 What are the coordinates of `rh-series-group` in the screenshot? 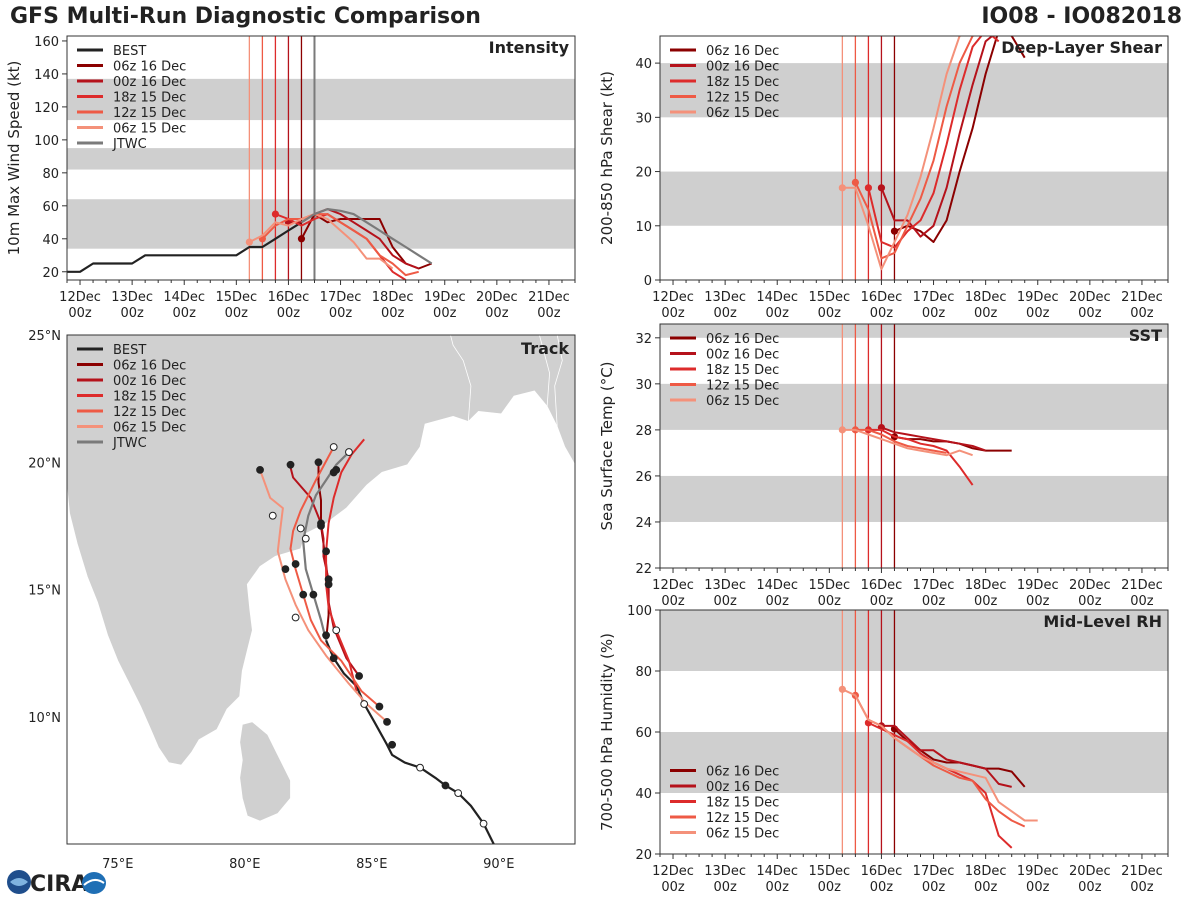 It's located at (938, 767).